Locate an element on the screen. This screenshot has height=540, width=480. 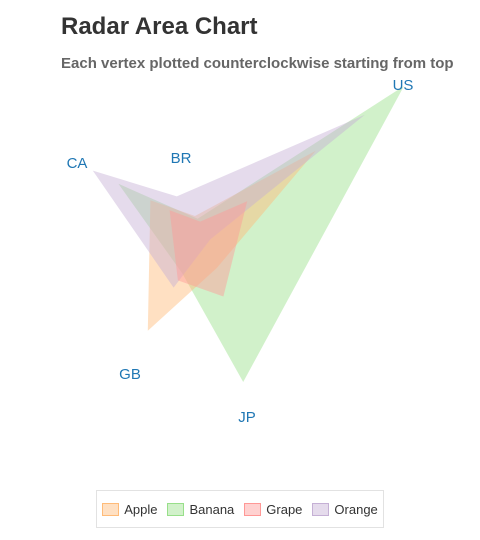
axis-label-us: US is located at coordinates (403, 85).